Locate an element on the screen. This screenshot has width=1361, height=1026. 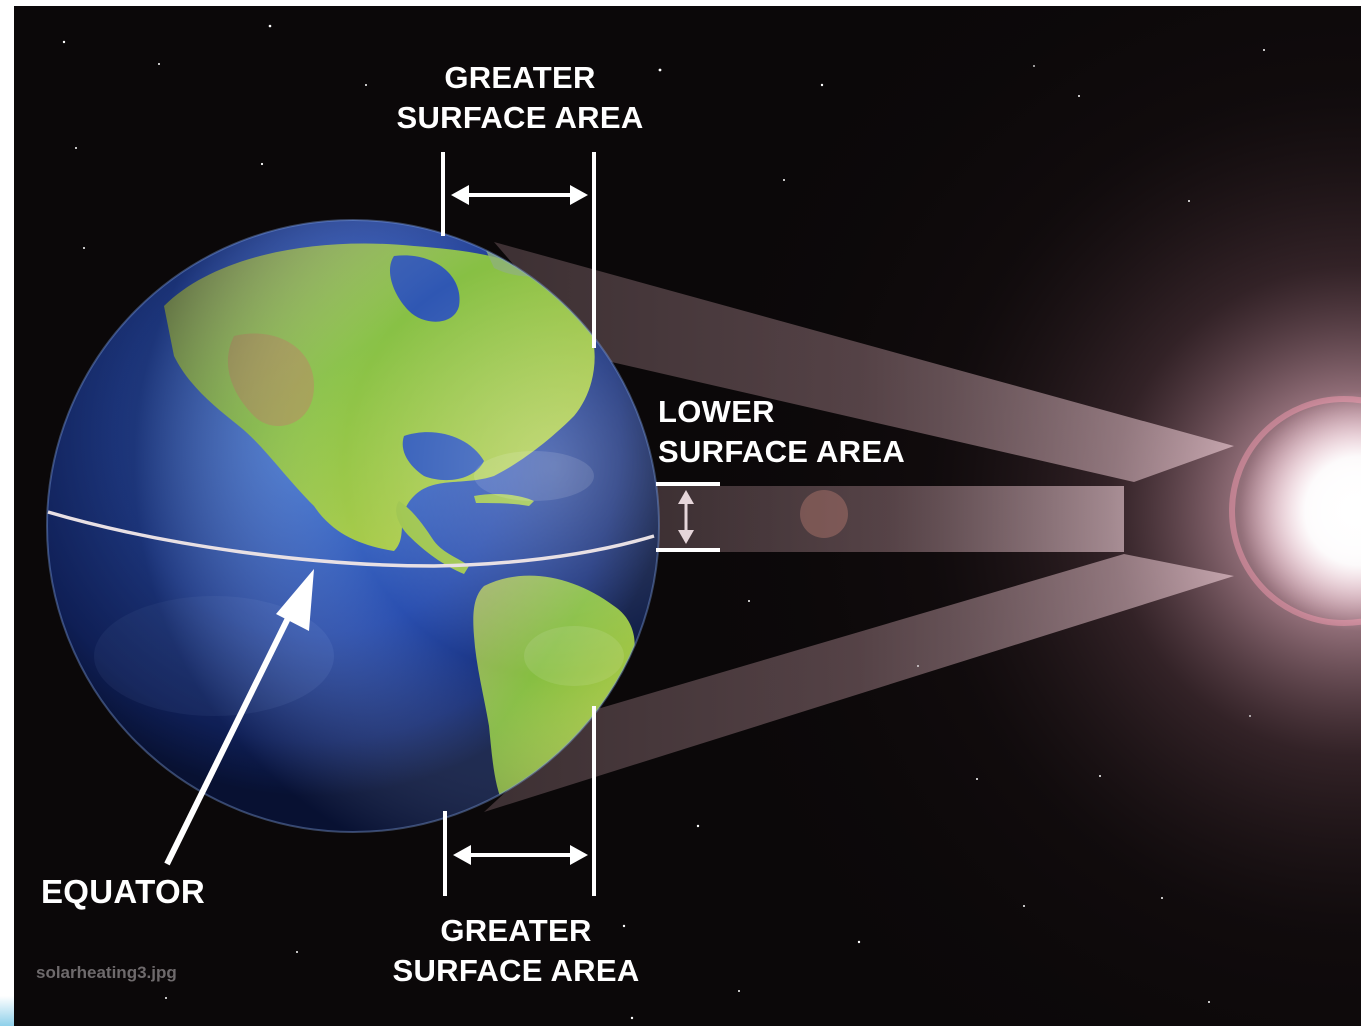
greater-surface-area-bottom-label: GREATER SURFACE AREA is located at coordinates (516, 951).